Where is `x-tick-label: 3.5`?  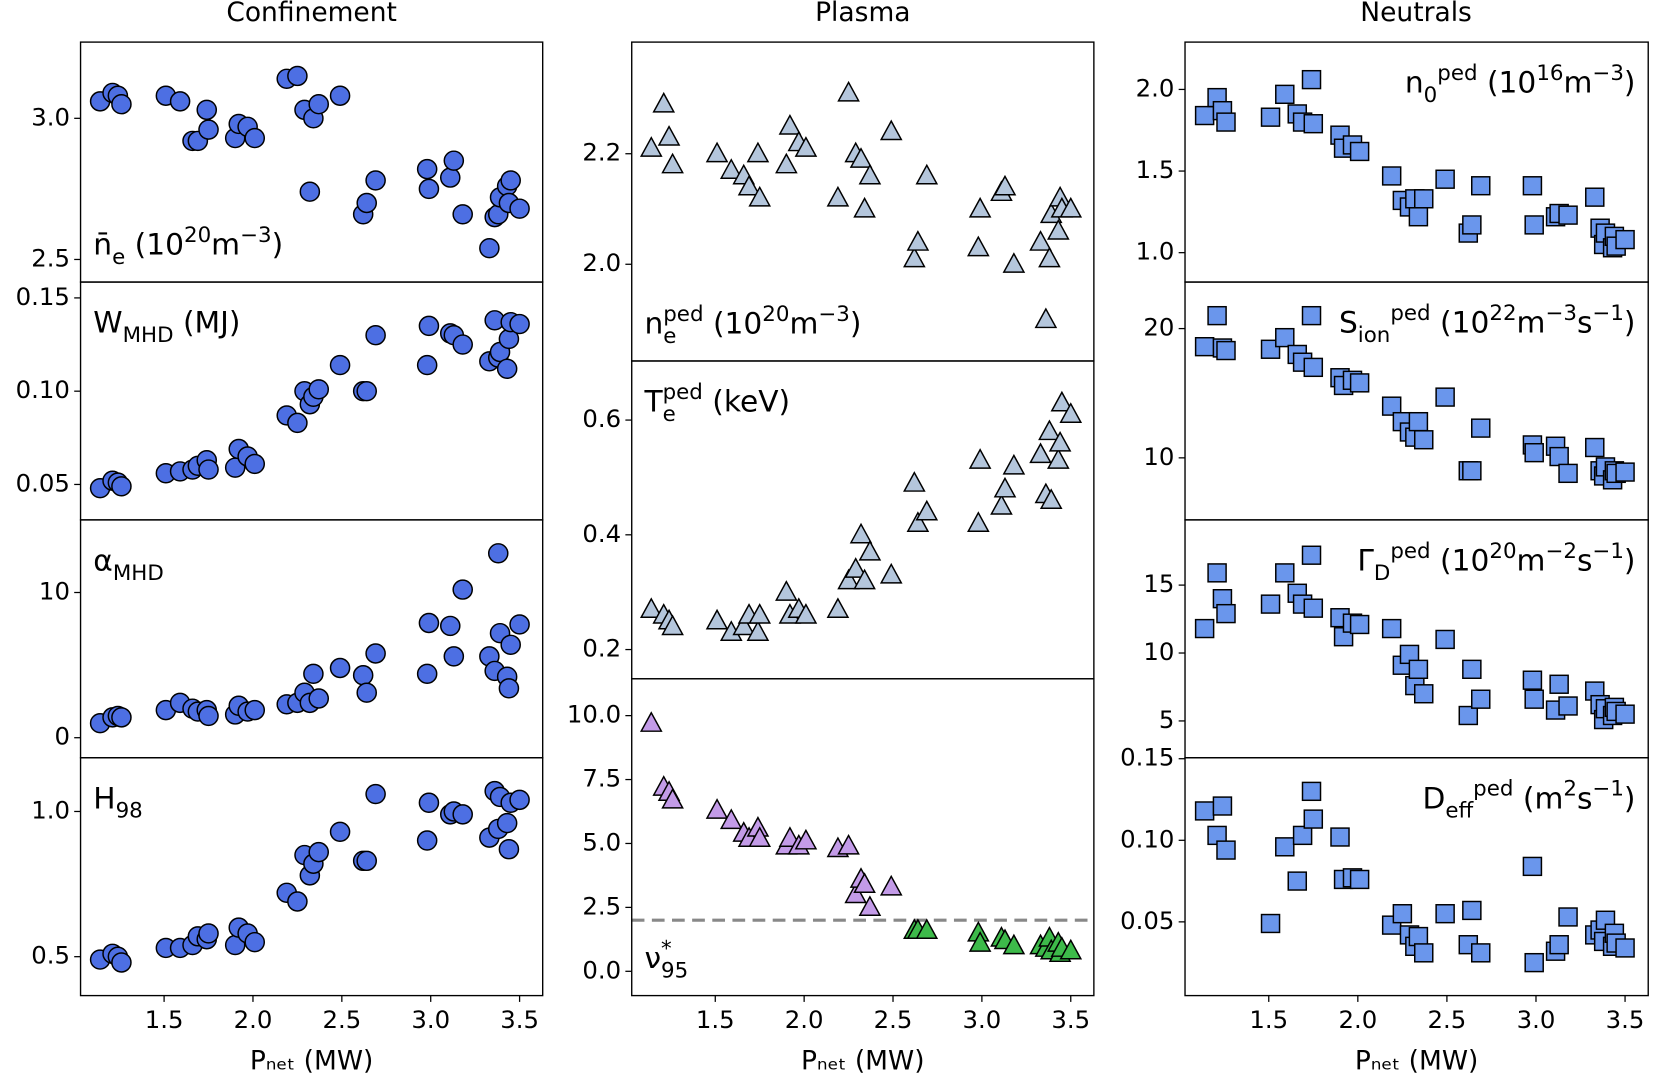
x-tick-label: 3.5 is located at coordinates (519, 1019).